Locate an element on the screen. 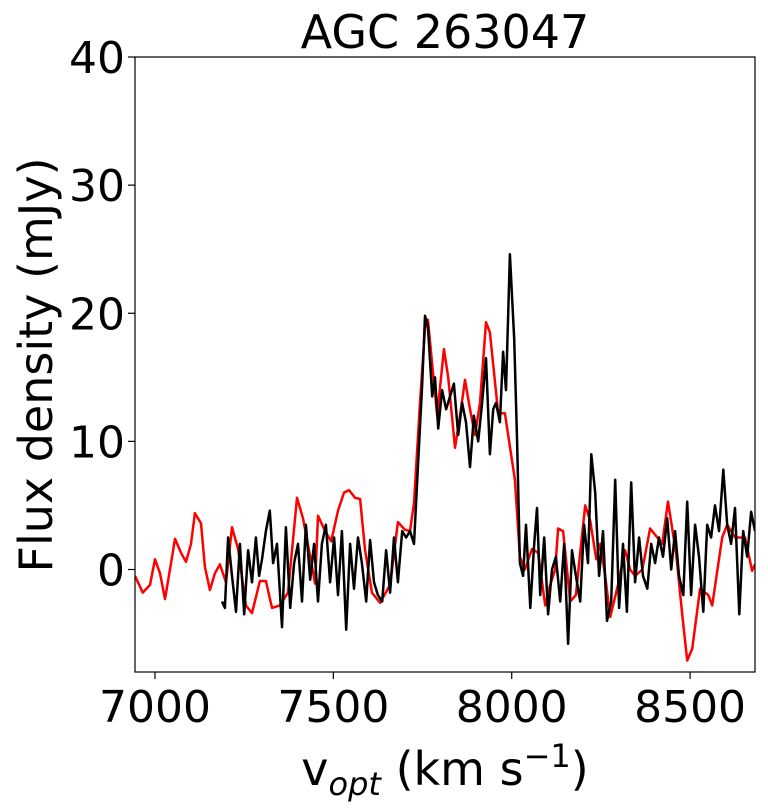  x-axis-label: vopt (km s−1) is located at coordinates (444, 770).